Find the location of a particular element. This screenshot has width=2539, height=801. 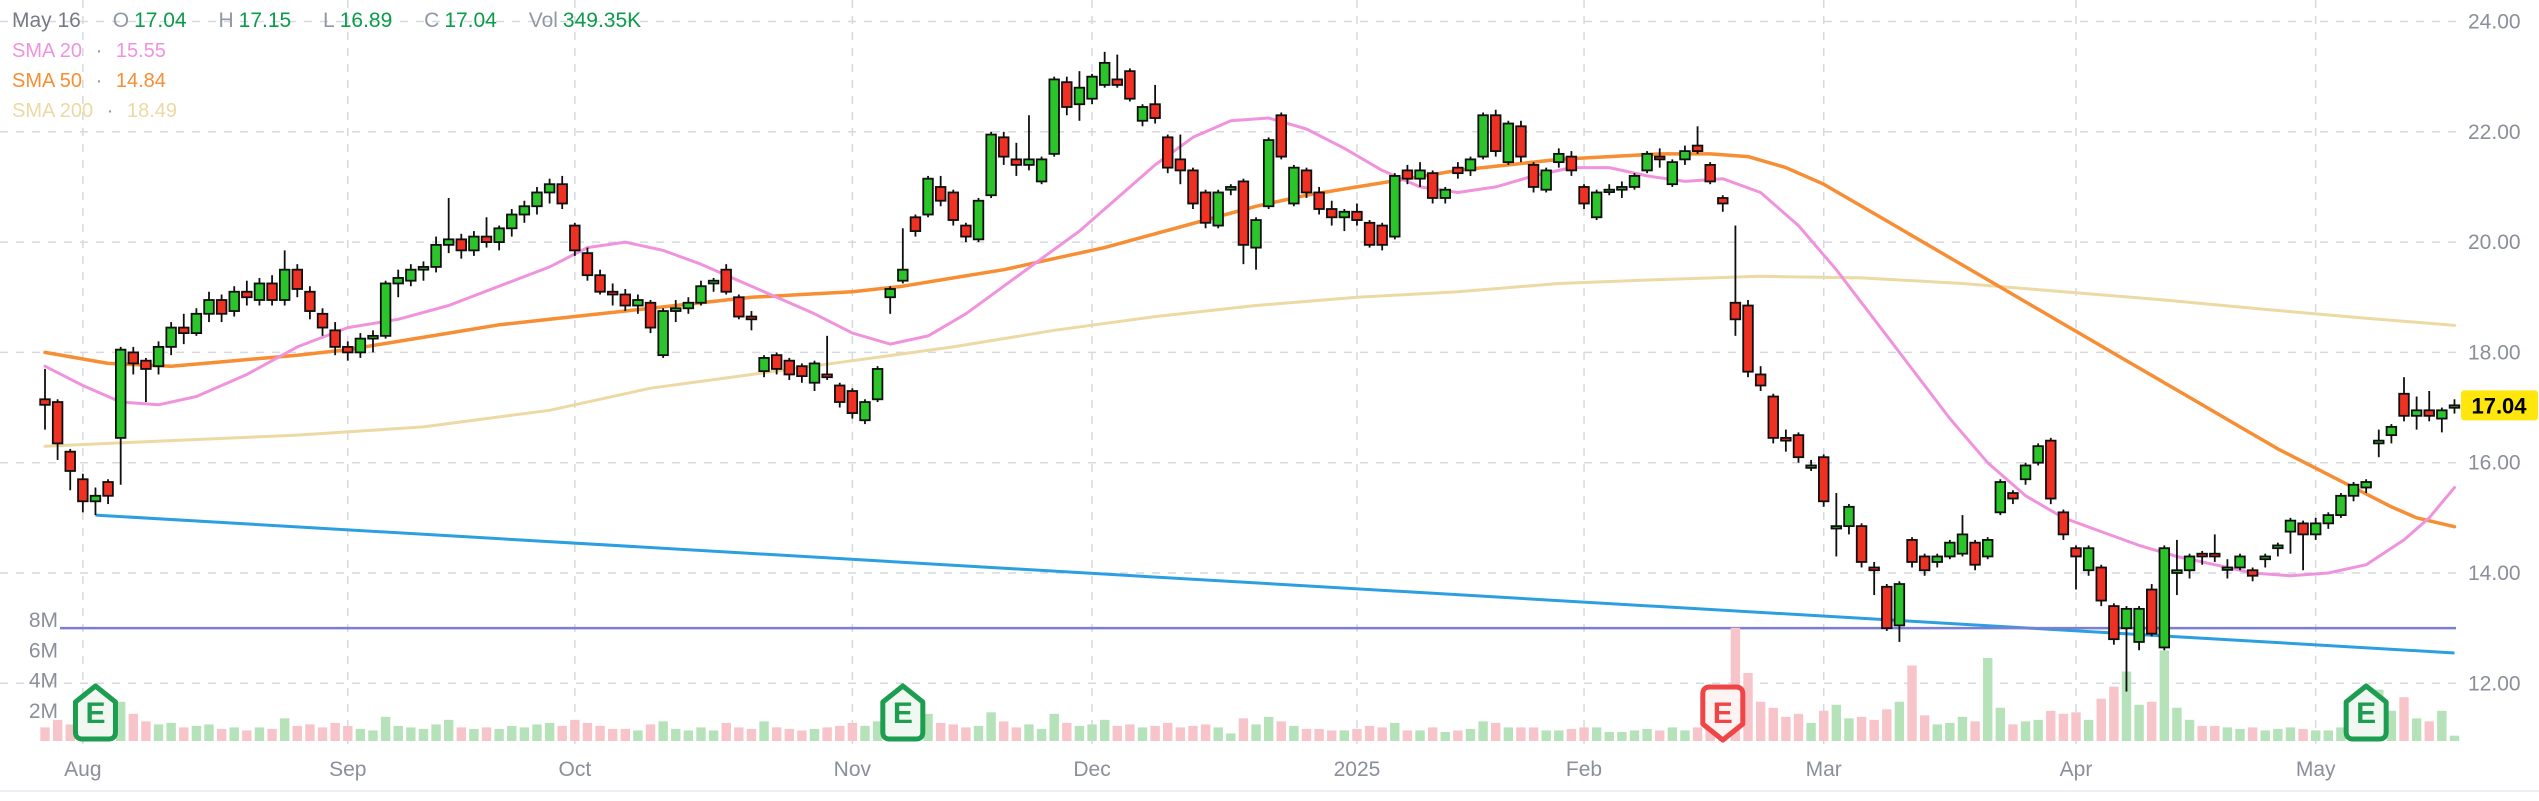

volume-axis: 8M 6M 4M 2M is located at coordinates (43, 666).